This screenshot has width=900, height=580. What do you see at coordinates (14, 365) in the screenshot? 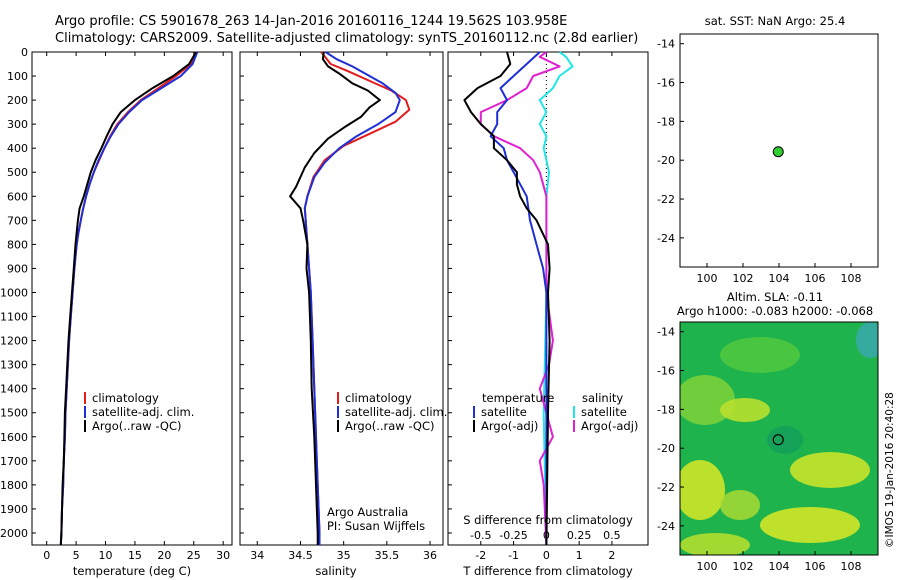
I see `depth-tick-label: 1300` at bounding box center [14, 365].